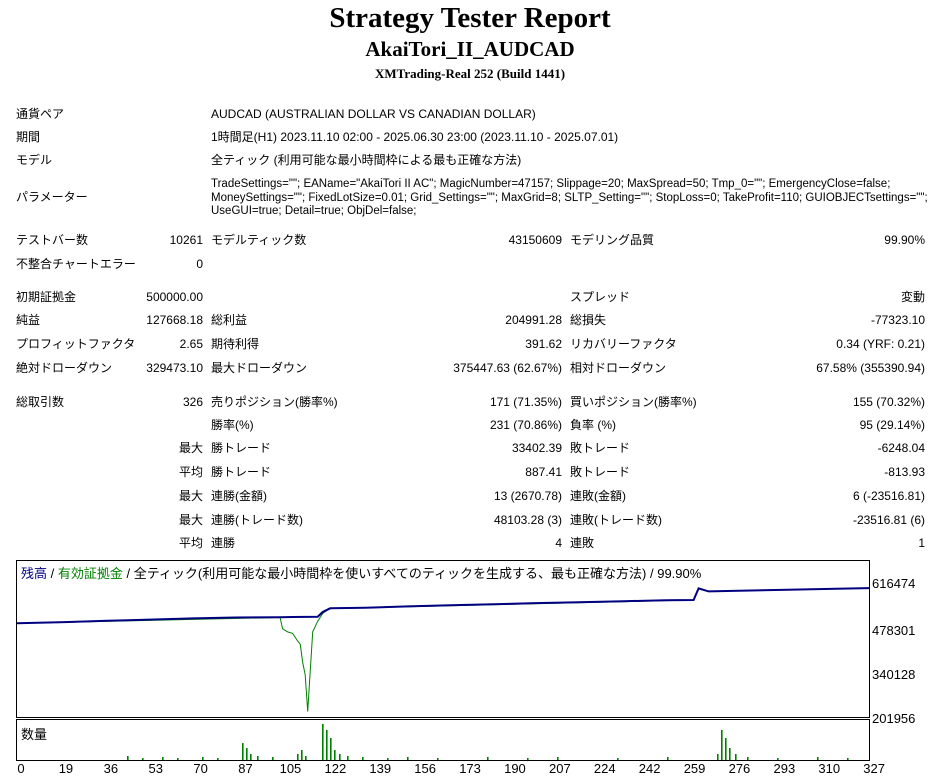  Describe the element at coordinates (533, 320) in the screenshot. I see `grossprofit-value: 204991.28` at that location.